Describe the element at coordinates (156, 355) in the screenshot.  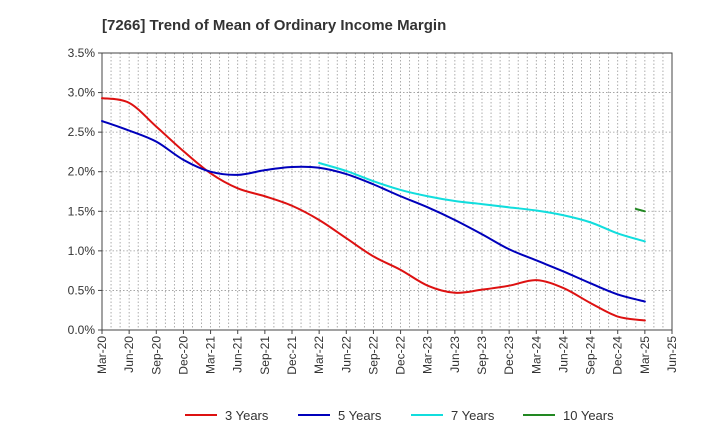
I see `x-tick-label: Sep-20` at that location.